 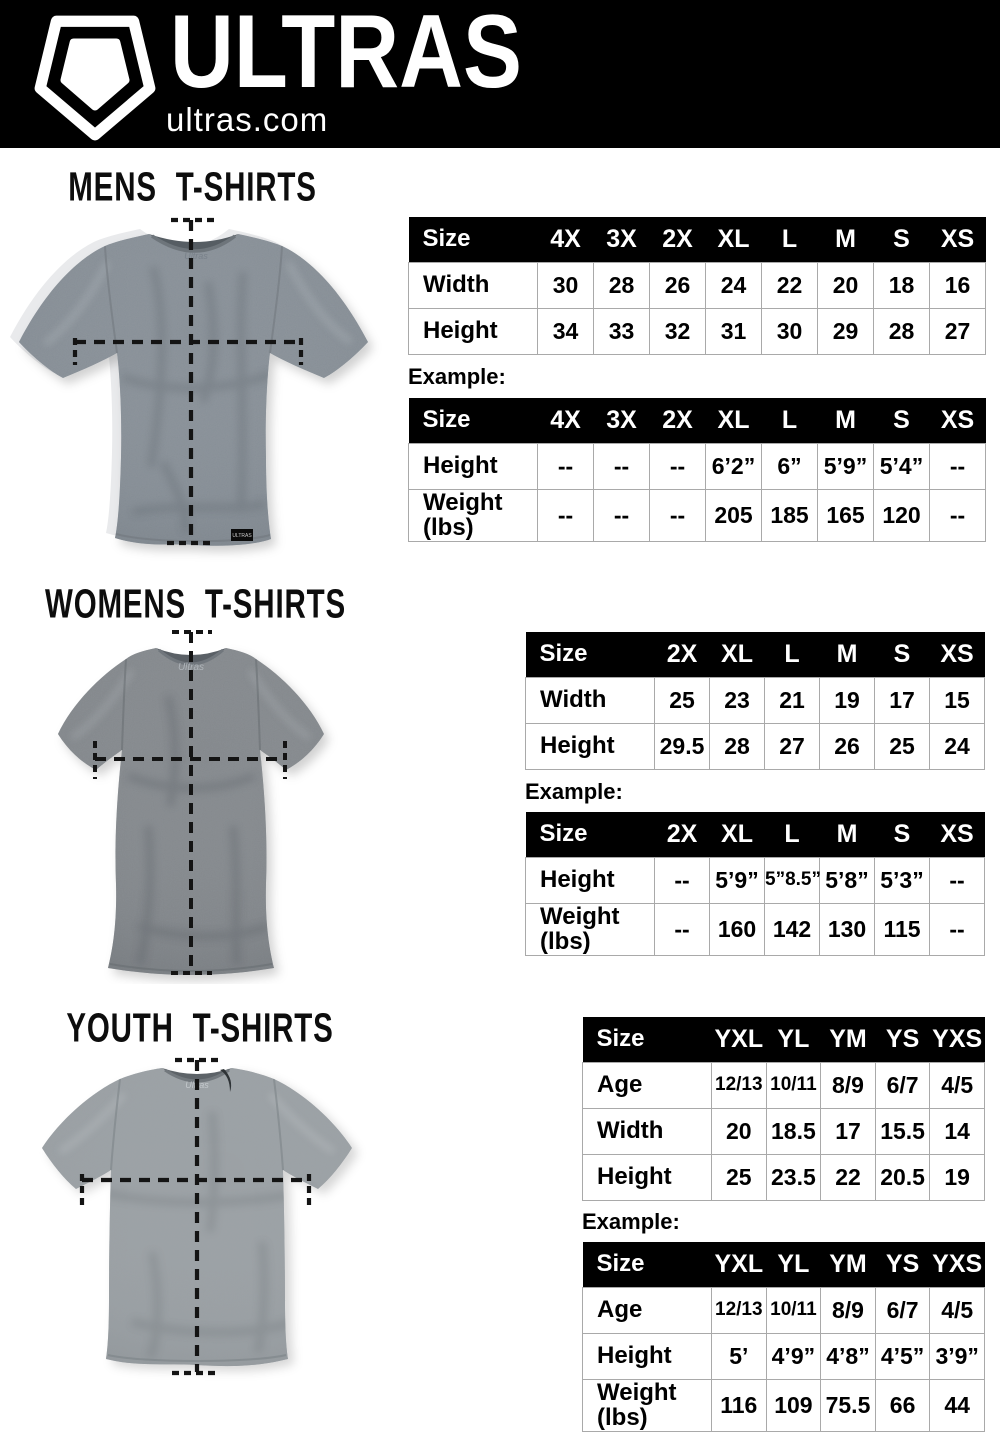 I want to click on womens-tshirt-image: Ultras, so click(x=191, y=802).